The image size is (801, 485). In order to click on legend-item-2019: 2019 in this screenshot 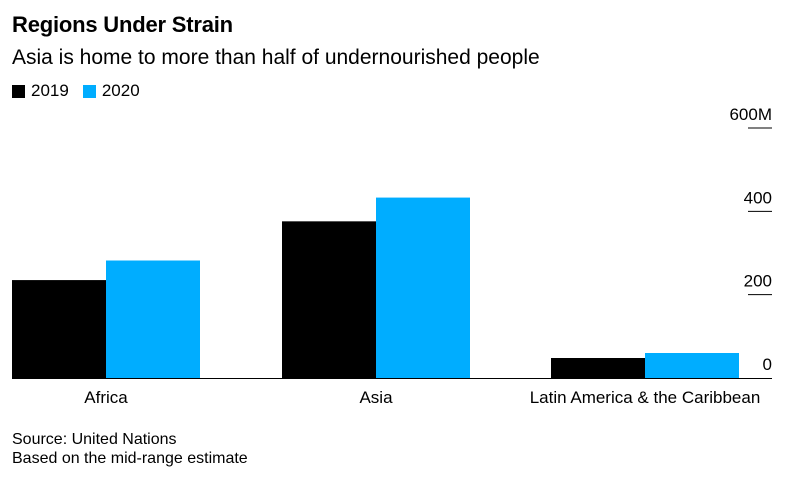, I will do `click(40, 91)`.